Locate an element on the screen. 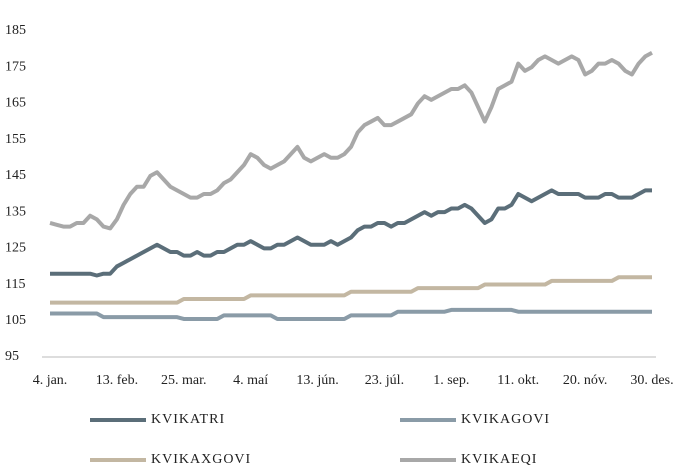 Image resolution: width=682 pixels, height=467 pixels. x-tick-label: 23. júl. is located at coordinates (384, 380).